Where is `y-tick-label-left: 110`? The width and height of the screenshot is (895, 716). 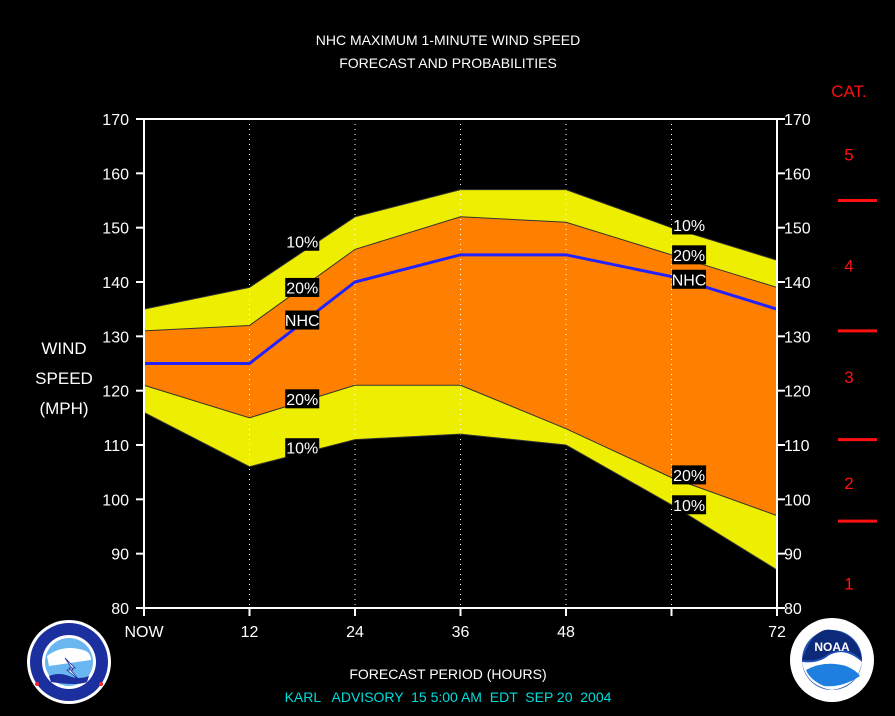 y-tick-label-left: 110 is located at coordinates (116, 446).